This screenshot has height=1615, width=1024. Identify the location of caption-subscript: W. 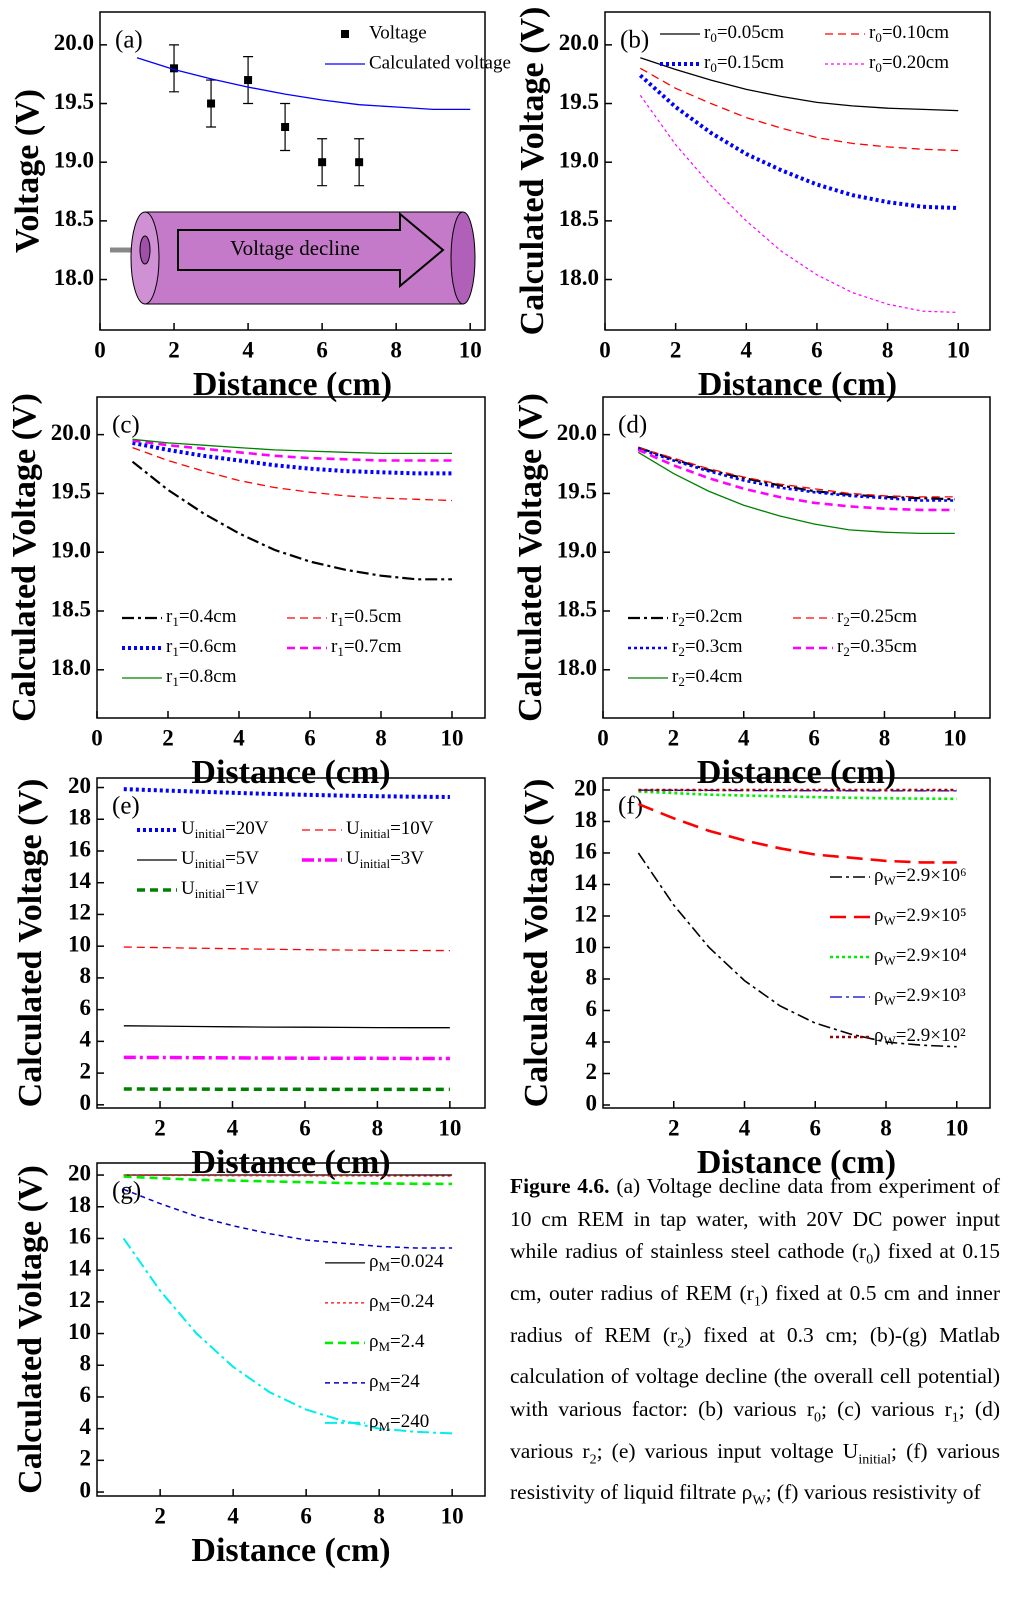
(759, 1501).